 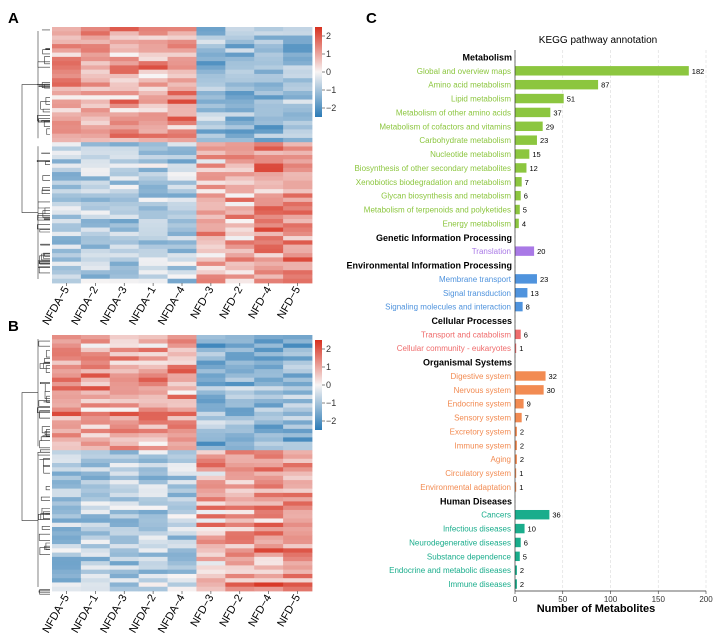 What do you see at coordinates (481, 431) in the screenshot?
I see `category-label: Excretory system` at bounding box center [481, 431].